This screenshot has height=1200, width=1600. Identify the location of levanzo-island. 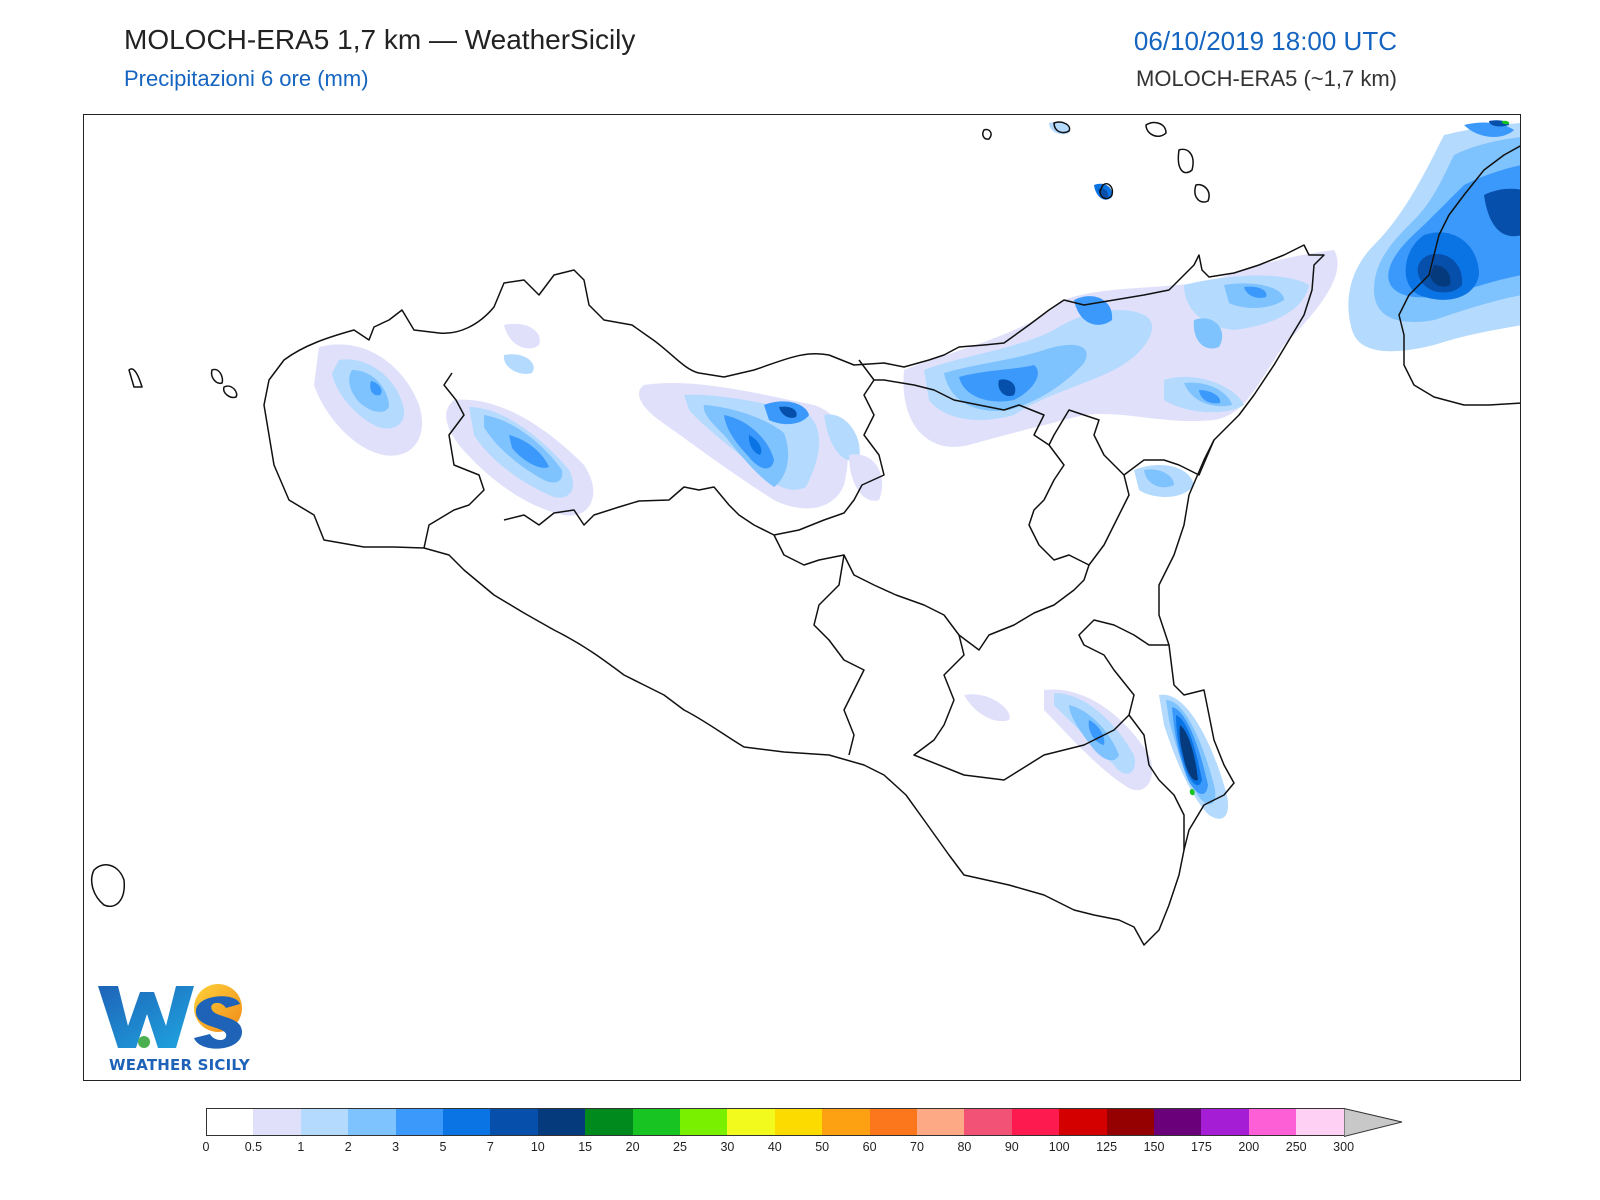
(217, 376).